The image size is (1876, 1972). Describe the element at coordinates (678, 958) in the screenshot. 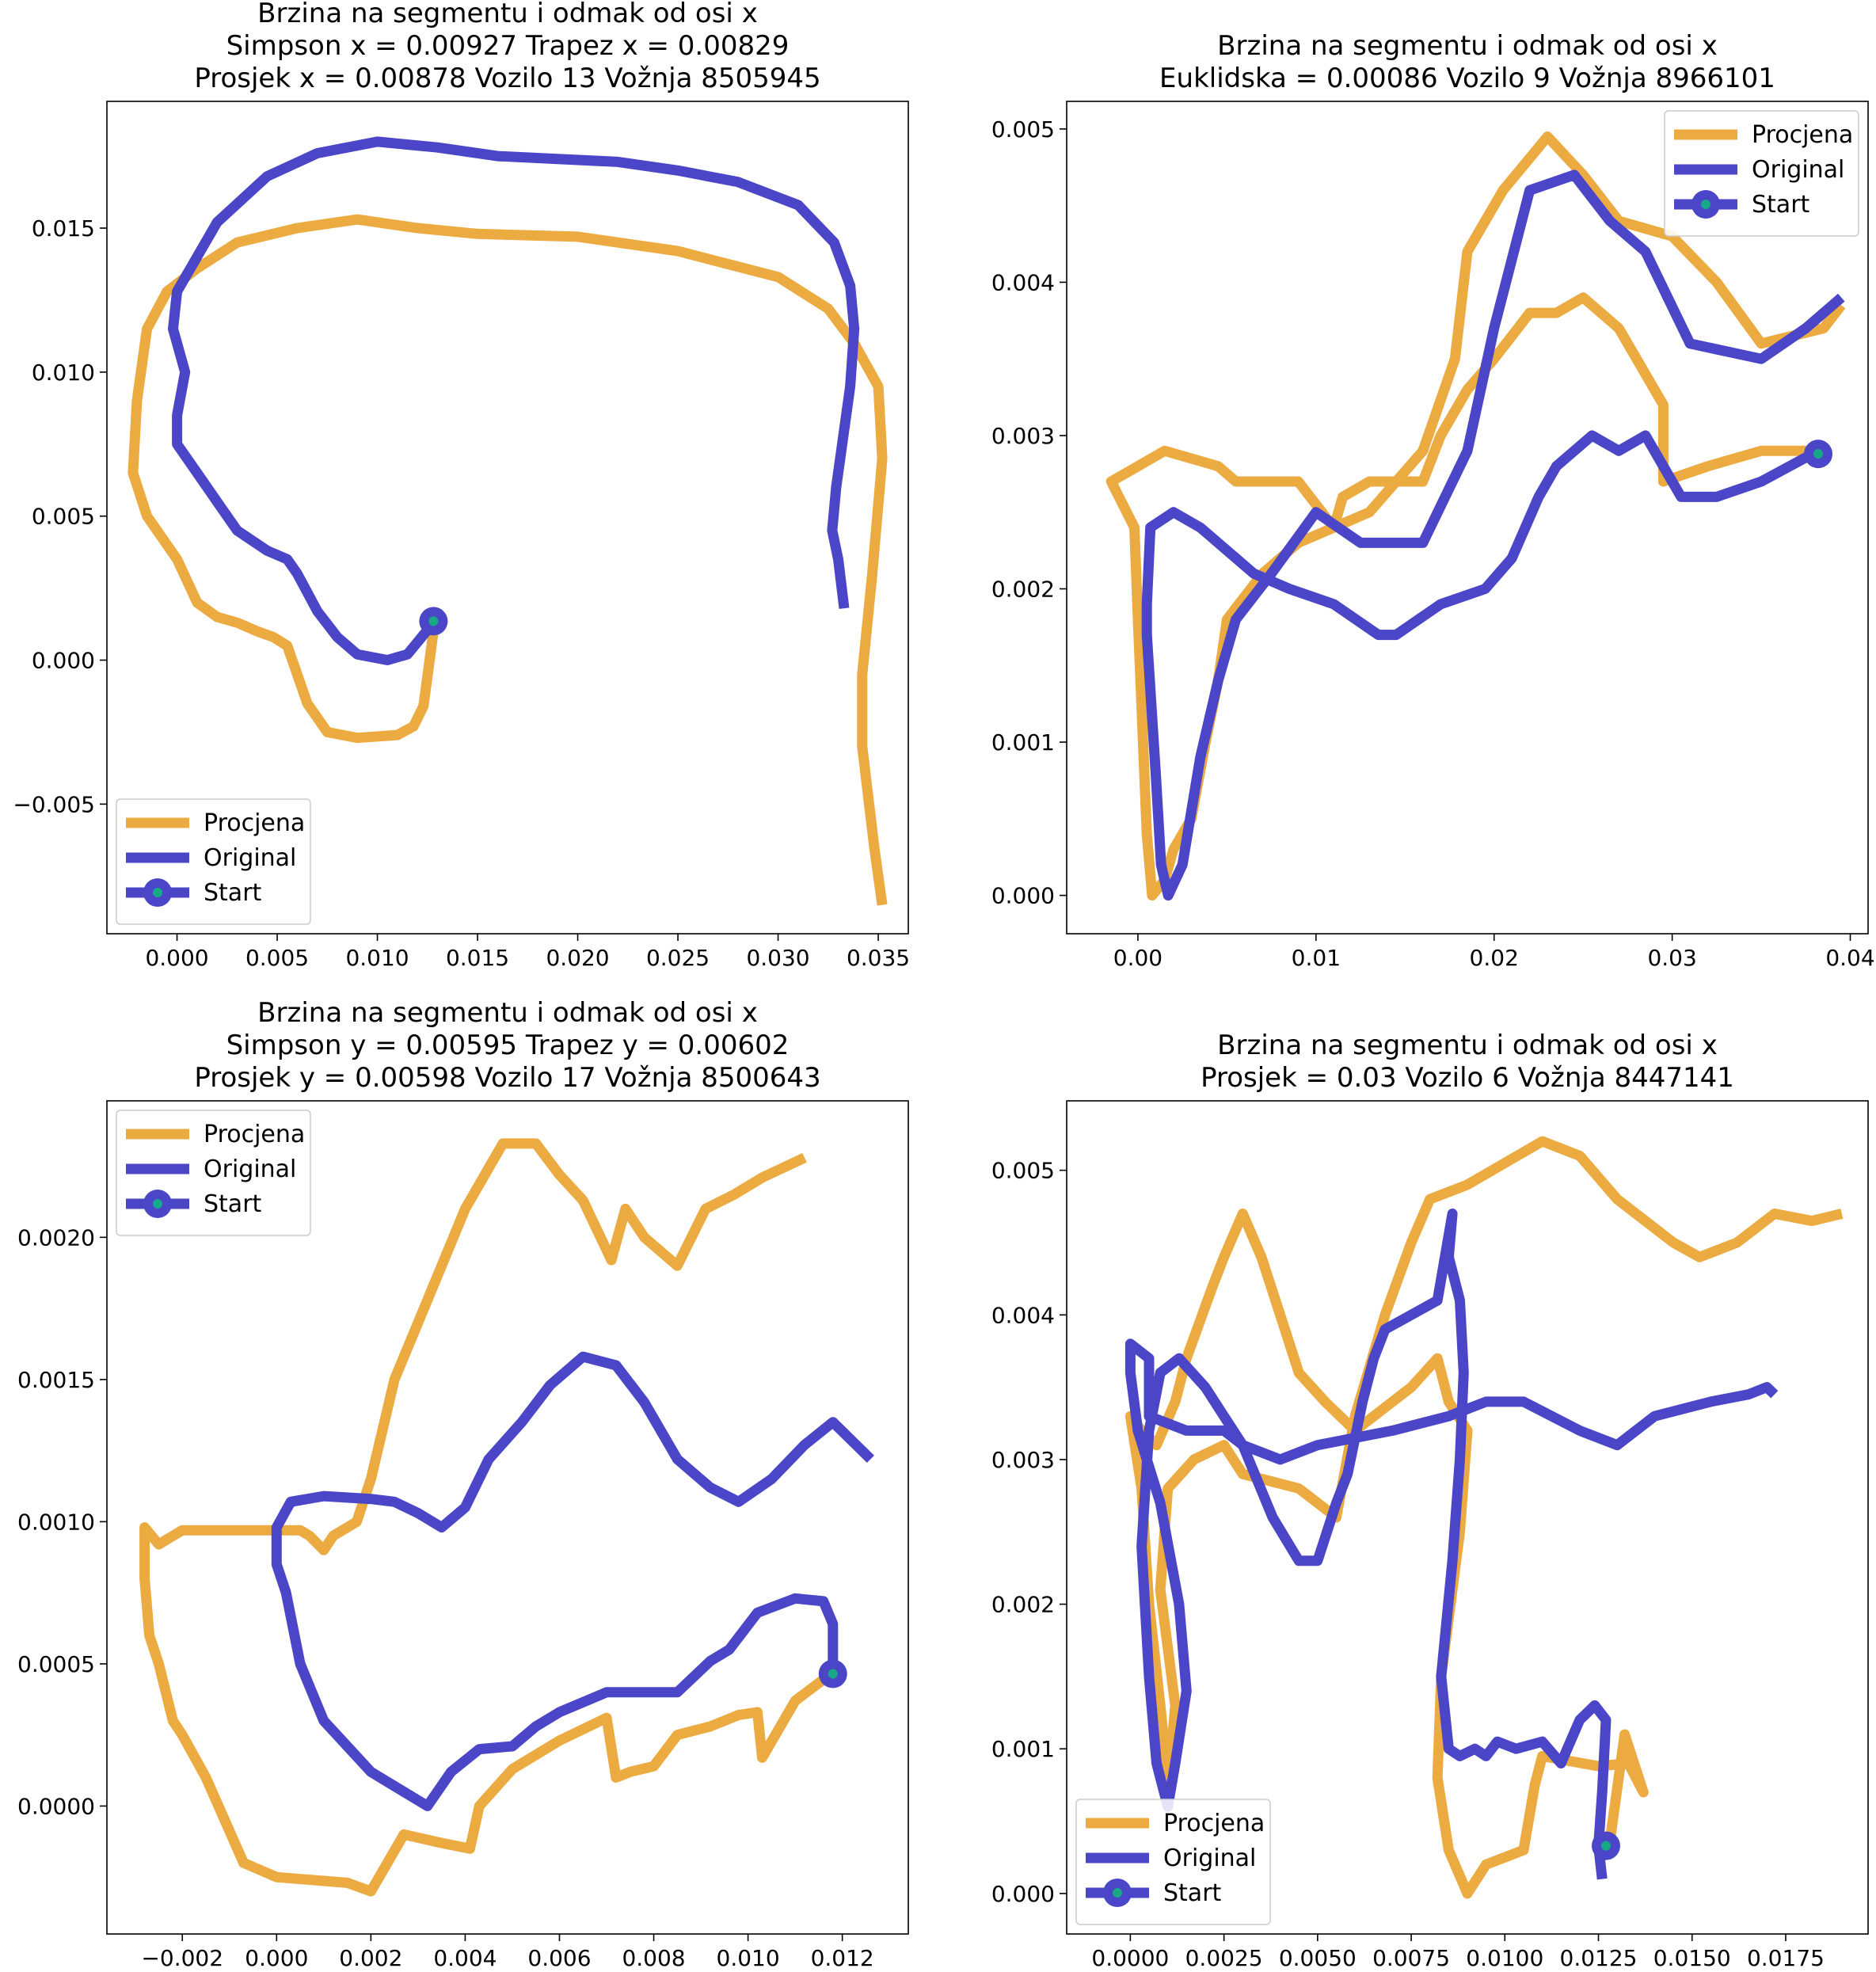

I see `x-tick-label: 0.025` at that location.